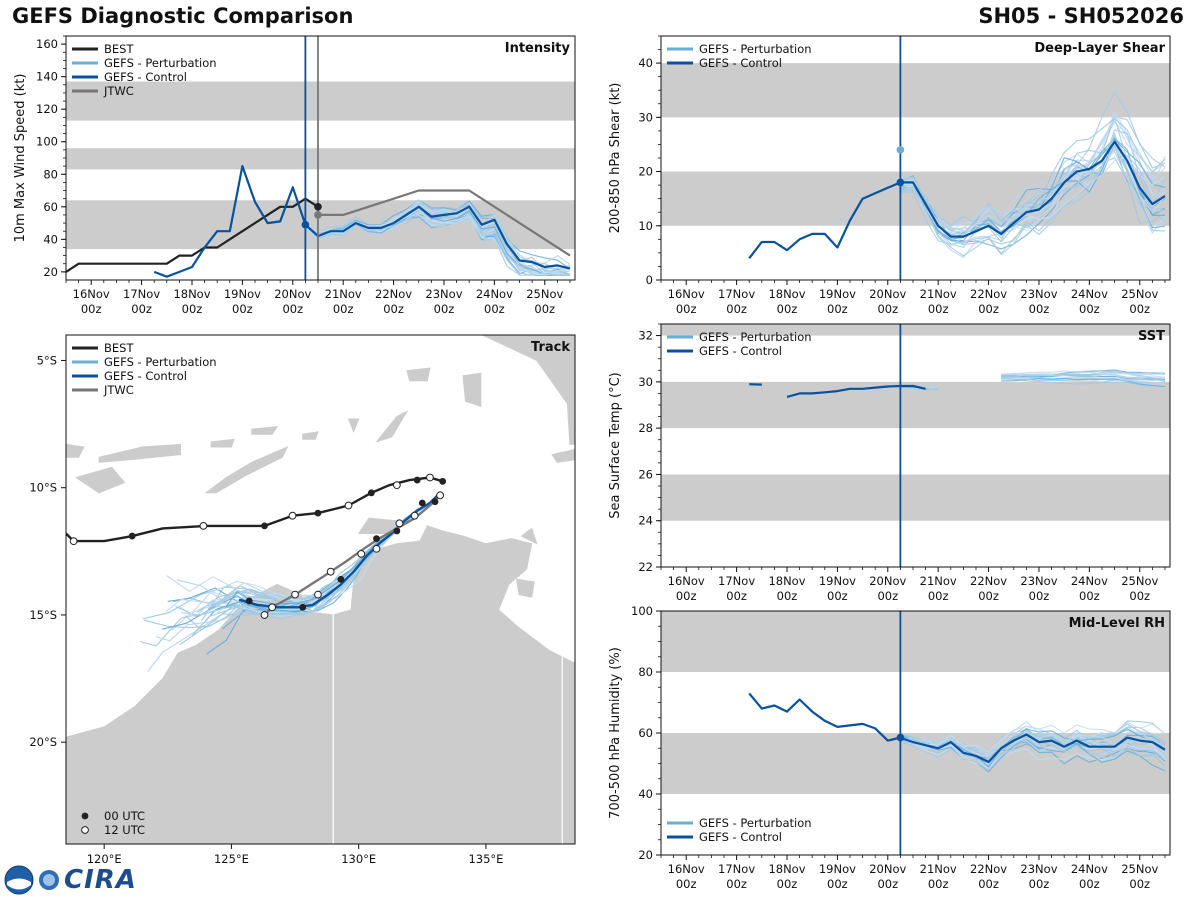  I want to click on x-tick-day-label: 25Nov, so click(1139, 581).